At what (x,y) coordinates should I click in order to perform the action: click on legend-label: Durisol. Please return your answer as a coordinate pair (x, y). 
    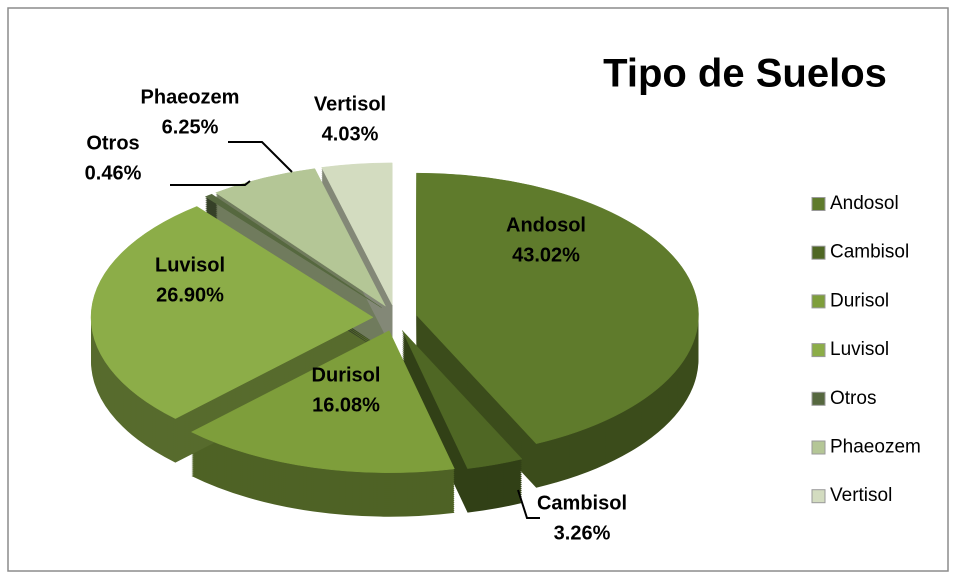
    Looking at the image, I should click on (859, 300).